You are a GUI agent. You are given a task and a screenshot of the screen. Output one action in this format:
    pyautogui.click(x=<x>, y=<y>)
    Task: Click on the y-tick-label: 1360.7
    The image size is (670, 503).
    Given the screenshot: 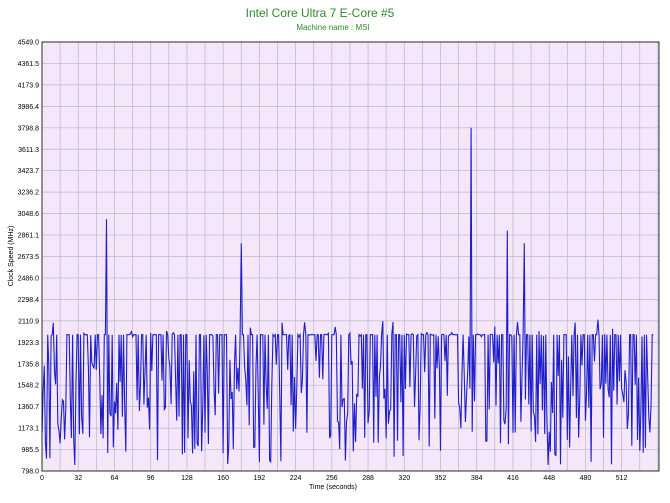 What is the action you would take?
    pyautogui.click(x=29, y=407)
    